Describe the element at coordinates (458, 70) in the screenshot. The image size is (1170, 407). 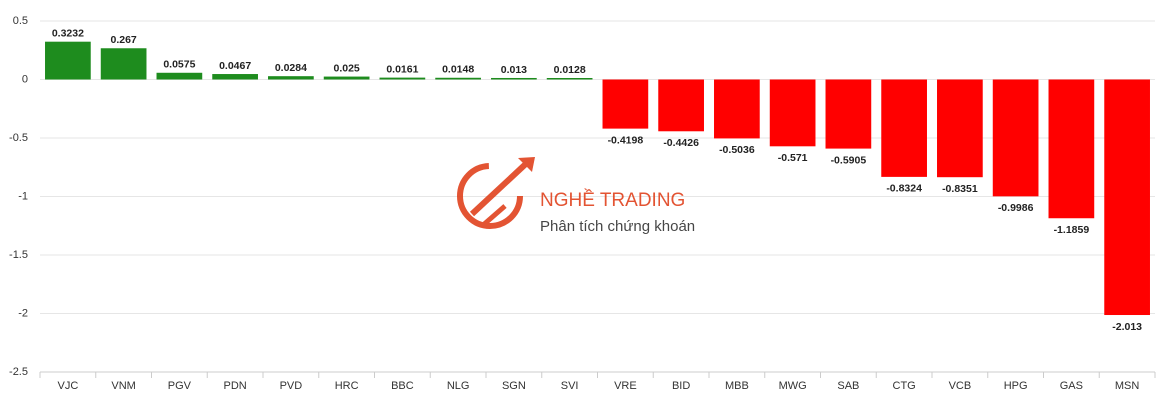
I see `value-label: 0.0148` at that location.